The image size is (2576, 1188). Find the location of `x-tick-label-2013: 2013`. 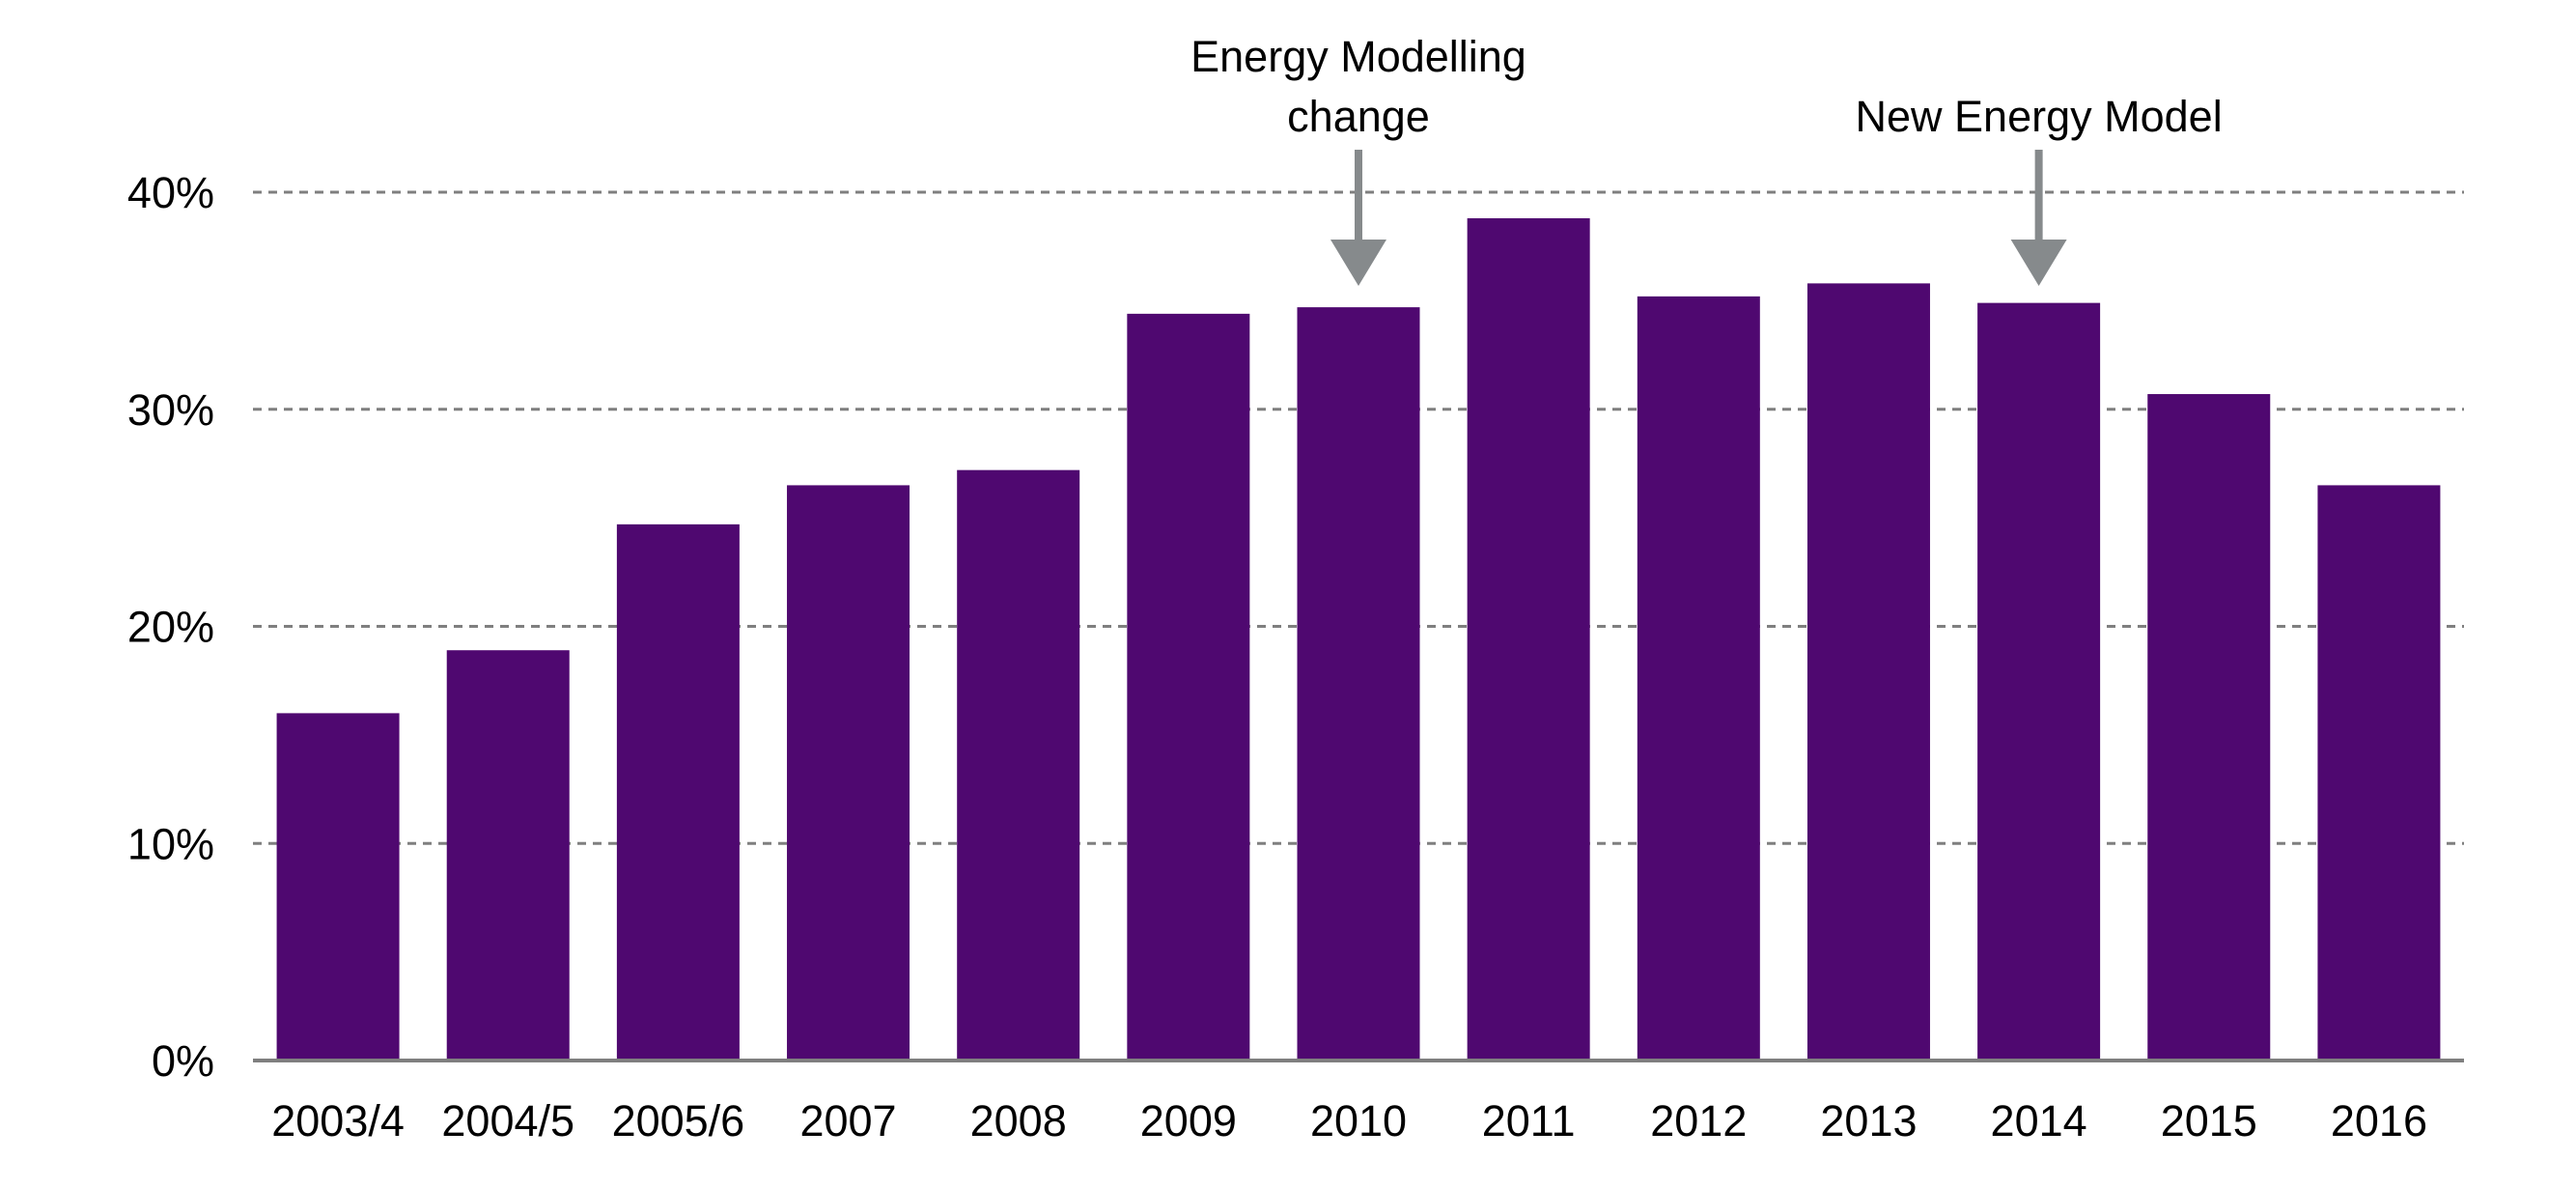

x-tick-label-2013: 2013 is located at coordinates (1869, 1121).